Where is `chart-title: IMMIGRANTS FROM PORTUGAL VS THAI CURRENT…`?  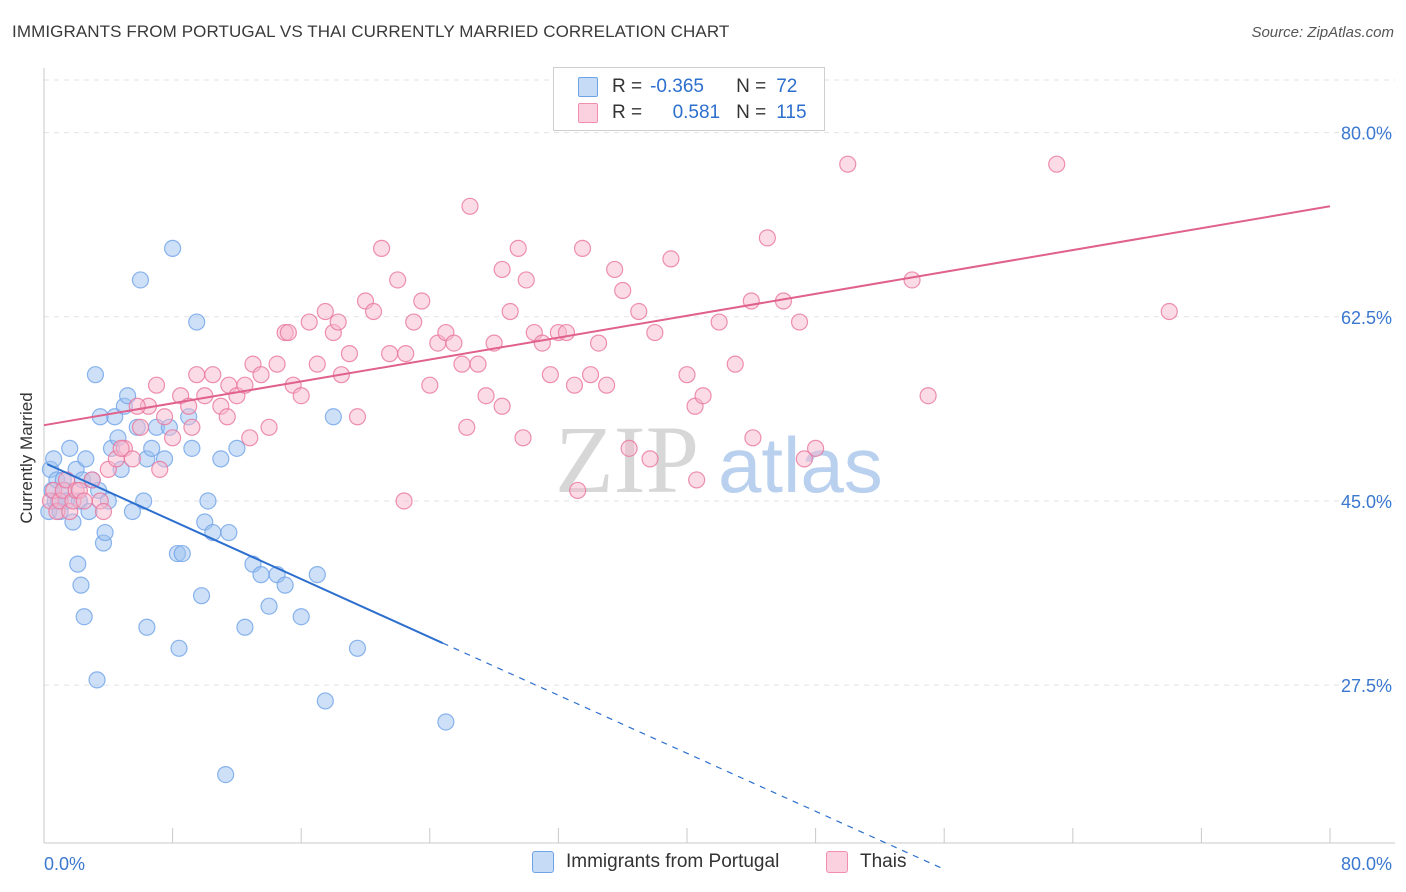 chart-title: IMMIGRANTS FROM PORTUGAL VS THAI CURRENT… is located at coordinates (371, 31).